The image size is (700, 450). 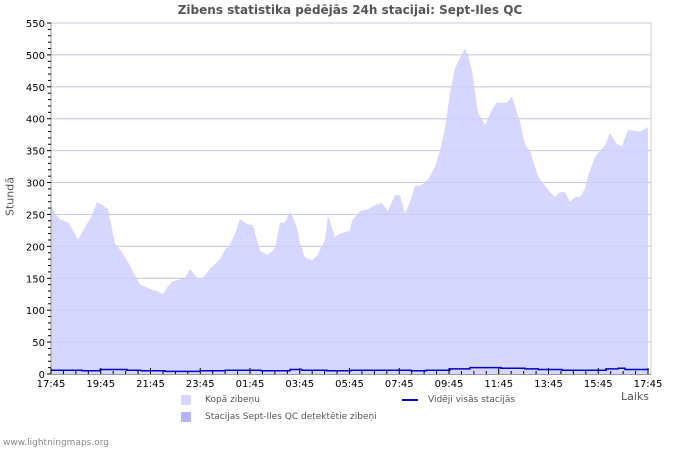 What do you see at coordinates (232, 400) in the screenshot?
I see `legend-label-total: Kopā zibeņu` at bounding box center [232, 400].